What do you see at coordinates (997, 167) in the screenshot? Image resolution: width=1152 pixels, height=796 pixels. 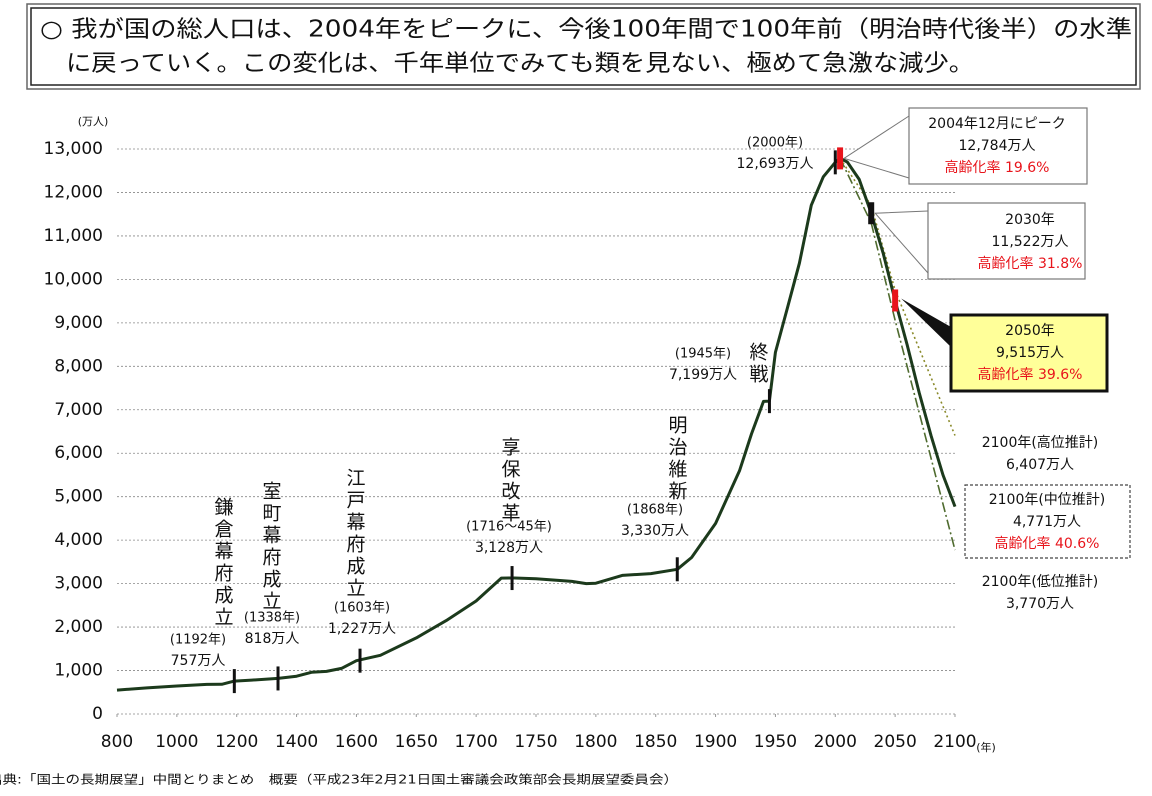 I see `callout-aging: 高齢化率 19.6%` at bounding box center [997, 167].